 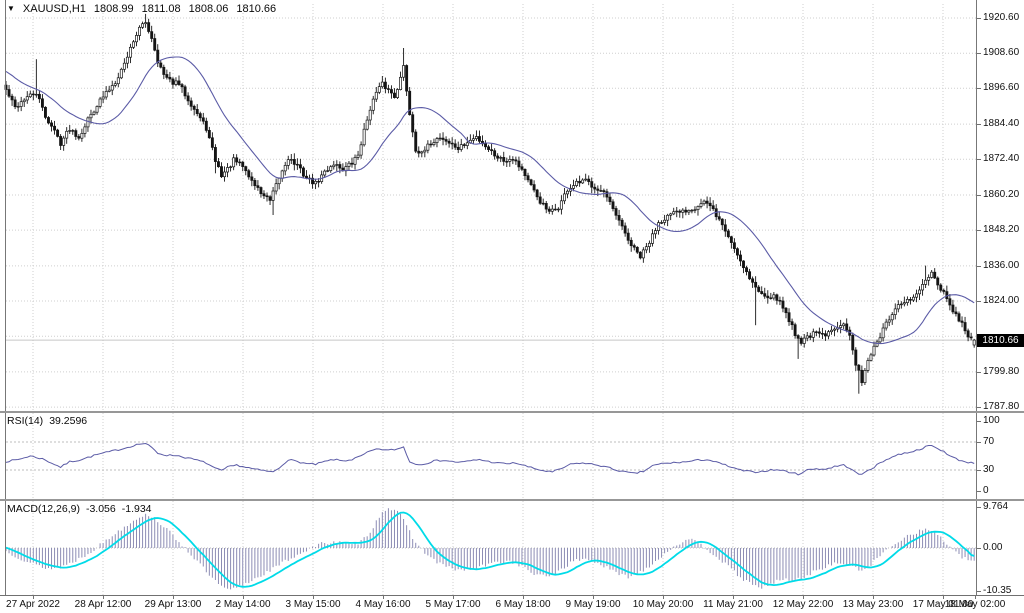 I want to click on axis-tick-label: 0.00, so click(x=993, y=547).